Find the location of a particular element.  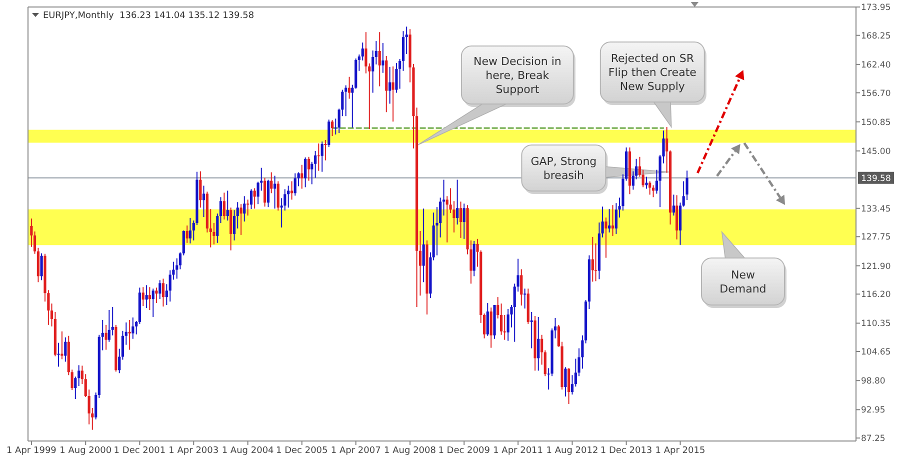

y-tick-label: 156.70 is located at coordinates (876, 93).